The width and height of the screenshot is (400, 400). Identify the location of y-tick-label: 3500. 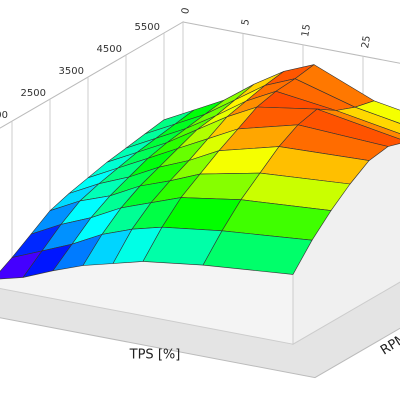
(71, 71).